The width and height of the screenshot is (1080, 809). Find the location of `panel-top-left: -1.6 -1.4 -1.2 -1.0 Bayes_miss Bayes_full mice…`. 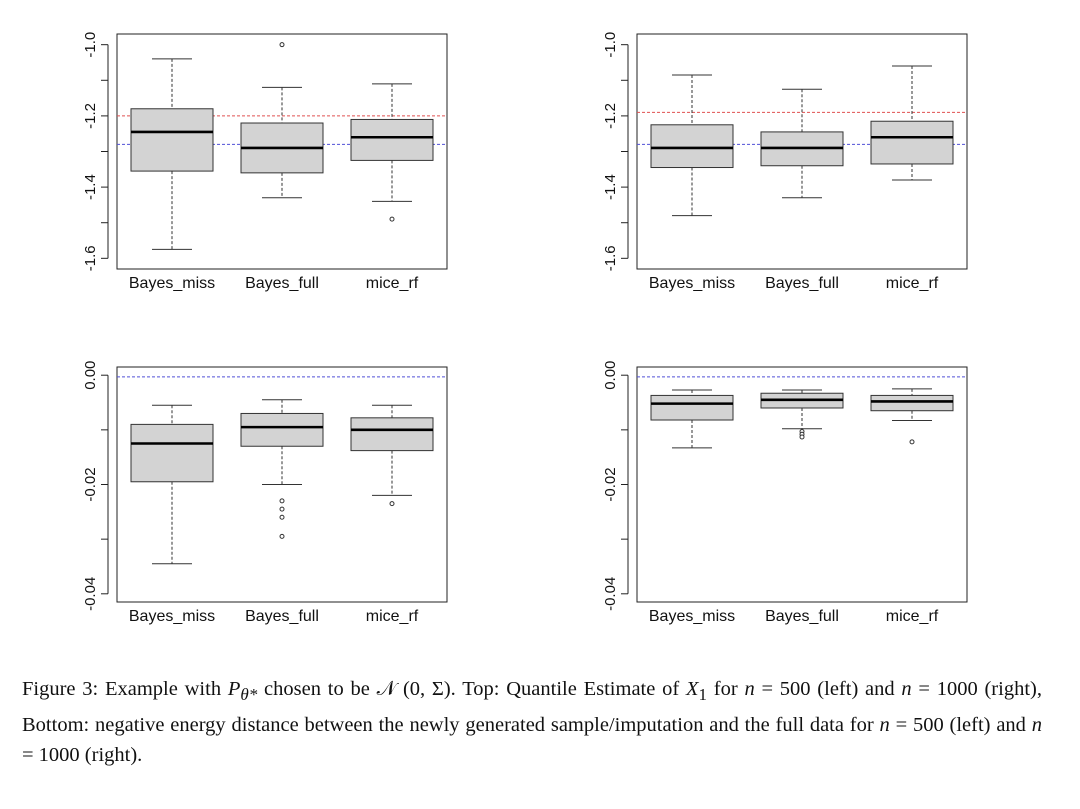

panel-top-left: -1.6 -1.4 -1.2 -1.0 Bayes_miss Bayes_full mice… is located at coordinates (265, 162).